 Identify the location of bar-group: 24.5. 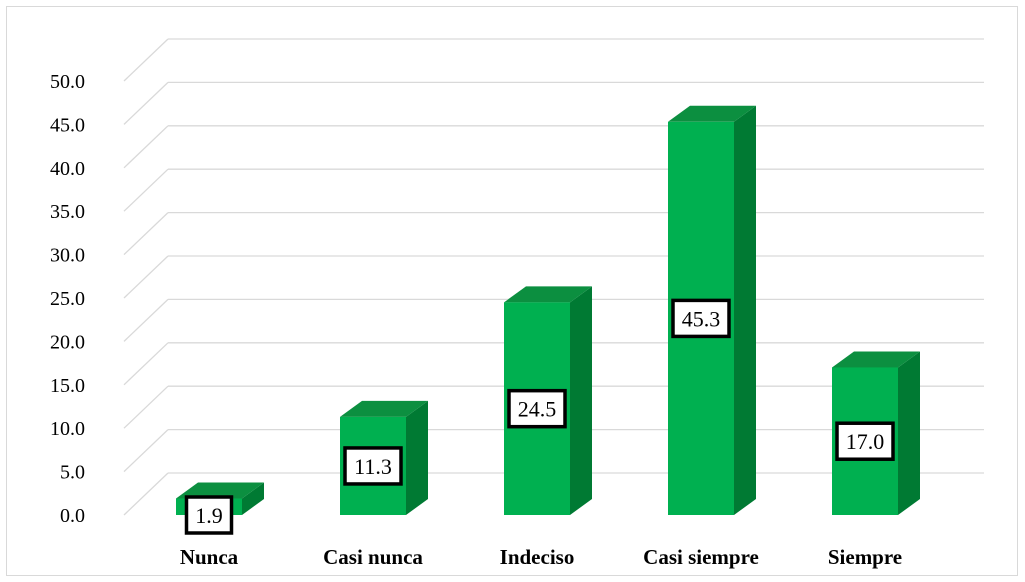
(548, 400).